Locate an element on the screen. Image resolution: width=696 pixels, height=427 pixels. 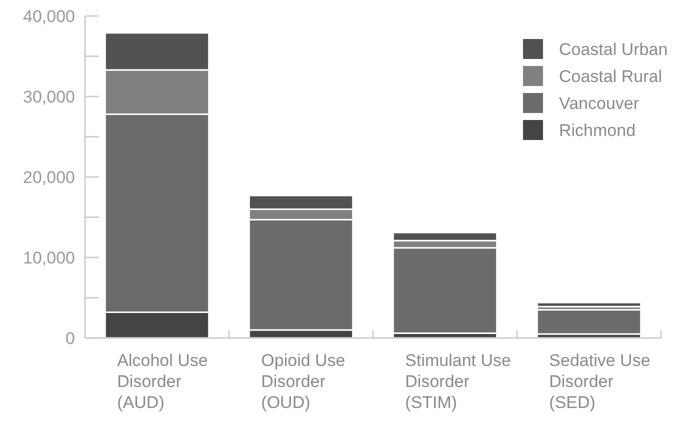
legend-label: Vancouver is located at coordinates (599, 103).